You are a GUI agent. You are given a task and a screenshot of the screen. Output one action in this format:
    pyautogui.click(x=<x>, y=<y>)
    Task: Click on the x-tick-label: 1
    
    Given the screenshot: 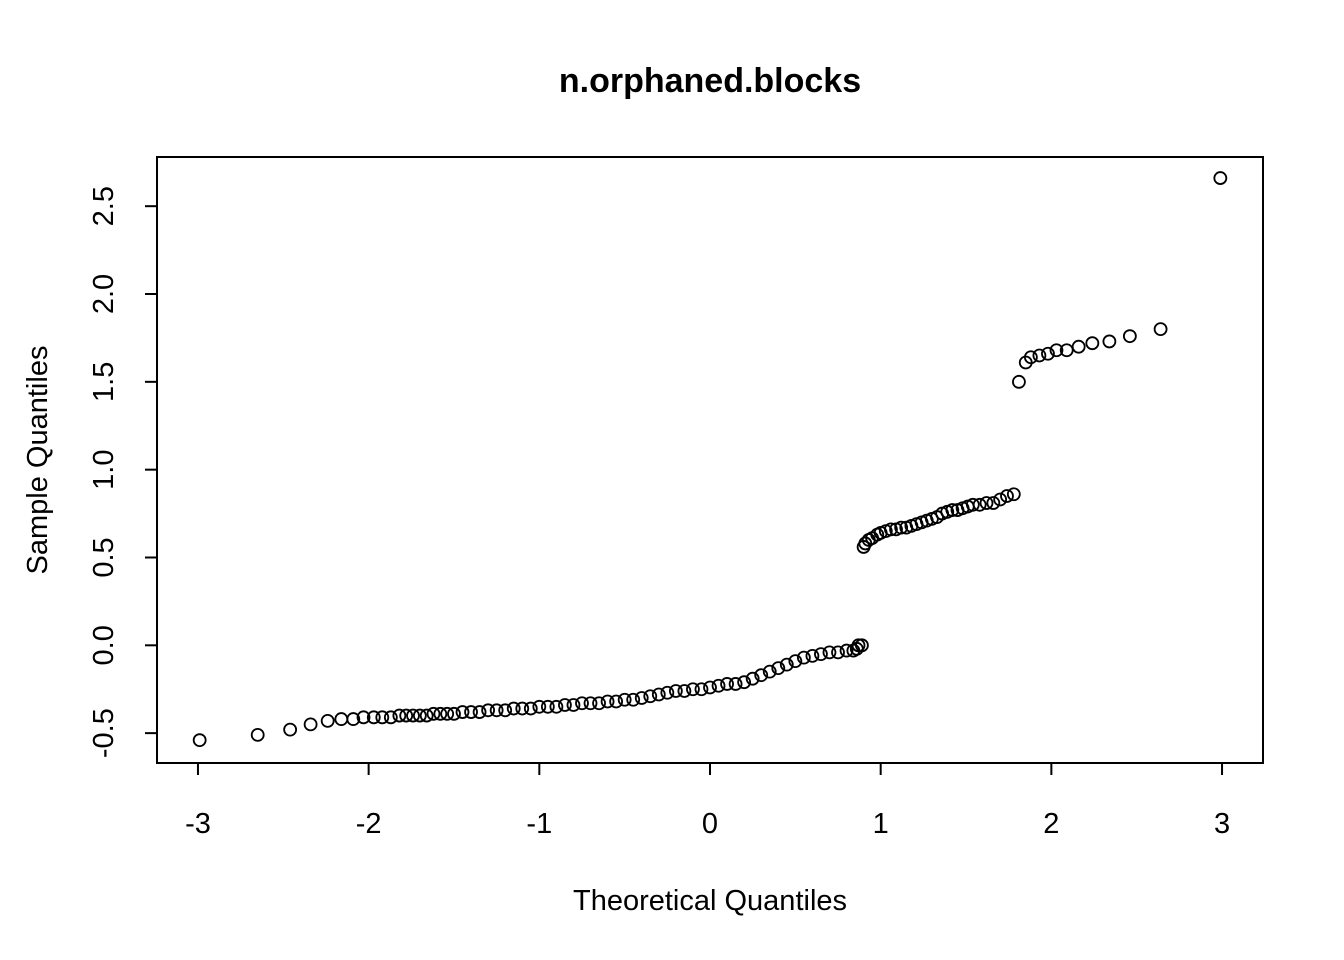 What is the action you would take?
    pyautogui.click(x=881, y=824)
    